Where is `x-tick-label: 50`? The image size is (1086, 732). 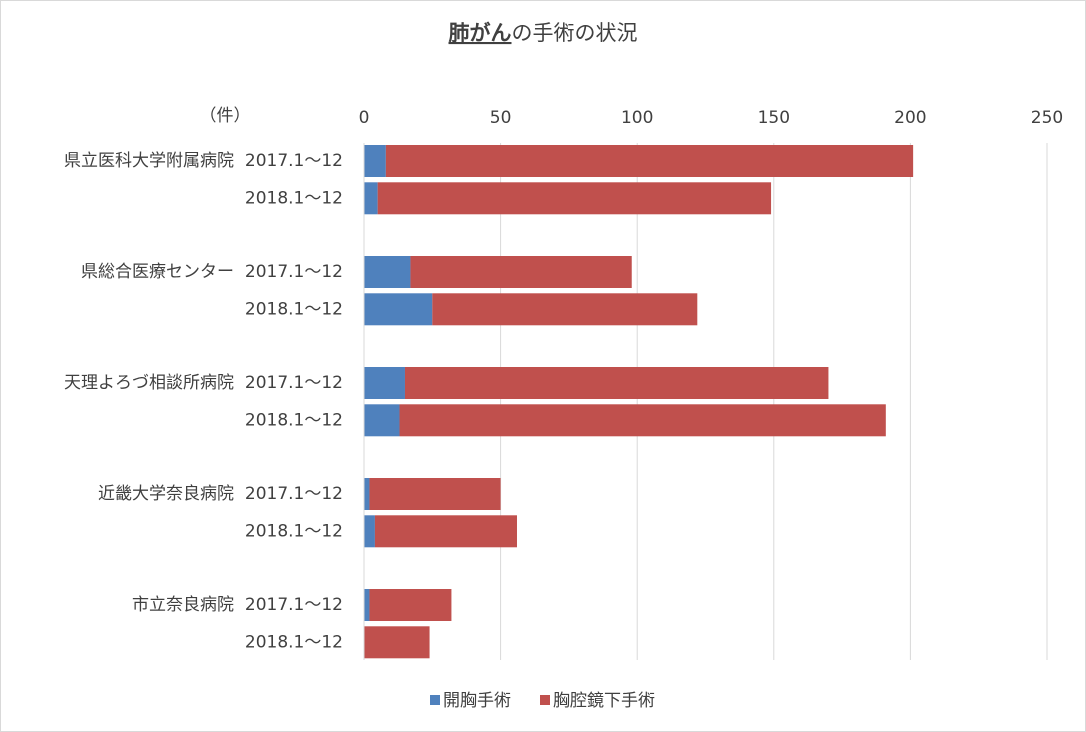 x-tick-label: 50 is located at coordinates (501, 118).